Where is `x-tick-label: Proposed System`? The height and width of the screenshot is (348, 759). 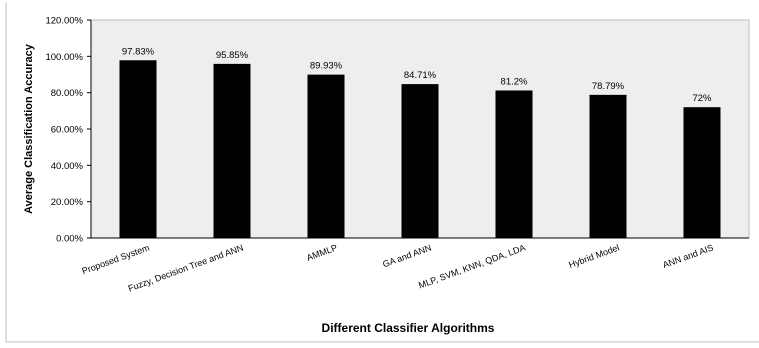 x-tick-label: Proposed System is located at coordinates (116, 259).